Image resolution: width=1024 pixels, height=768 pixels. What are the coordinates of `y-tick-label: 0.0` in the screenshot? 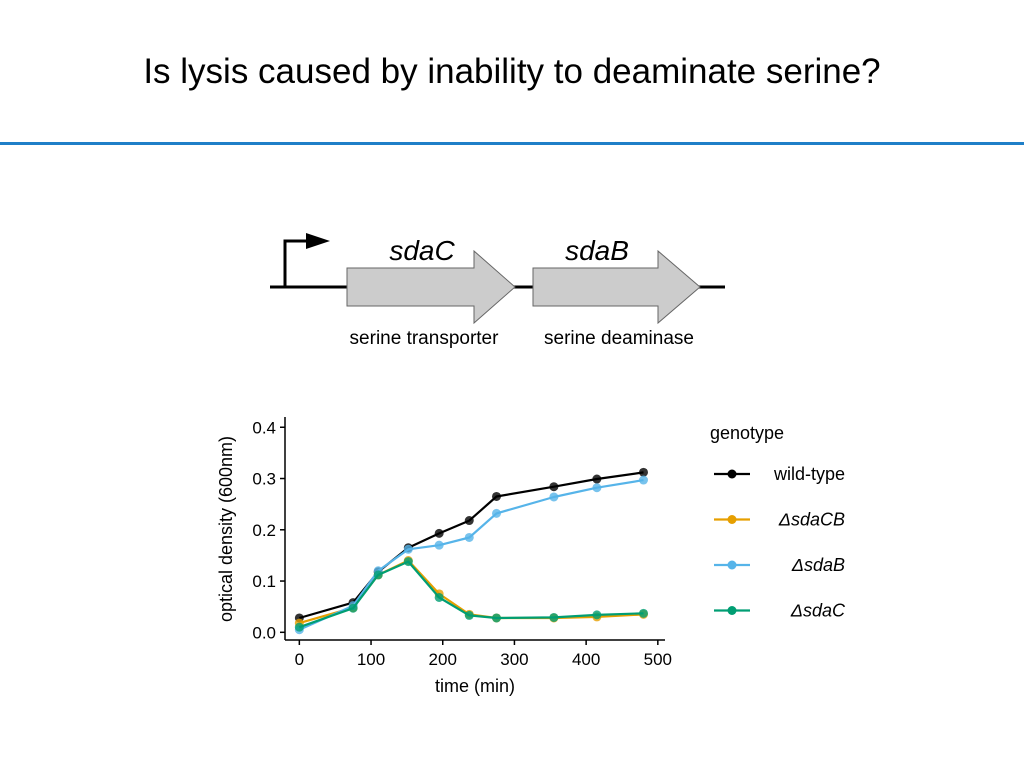 It's located at (264, 632).